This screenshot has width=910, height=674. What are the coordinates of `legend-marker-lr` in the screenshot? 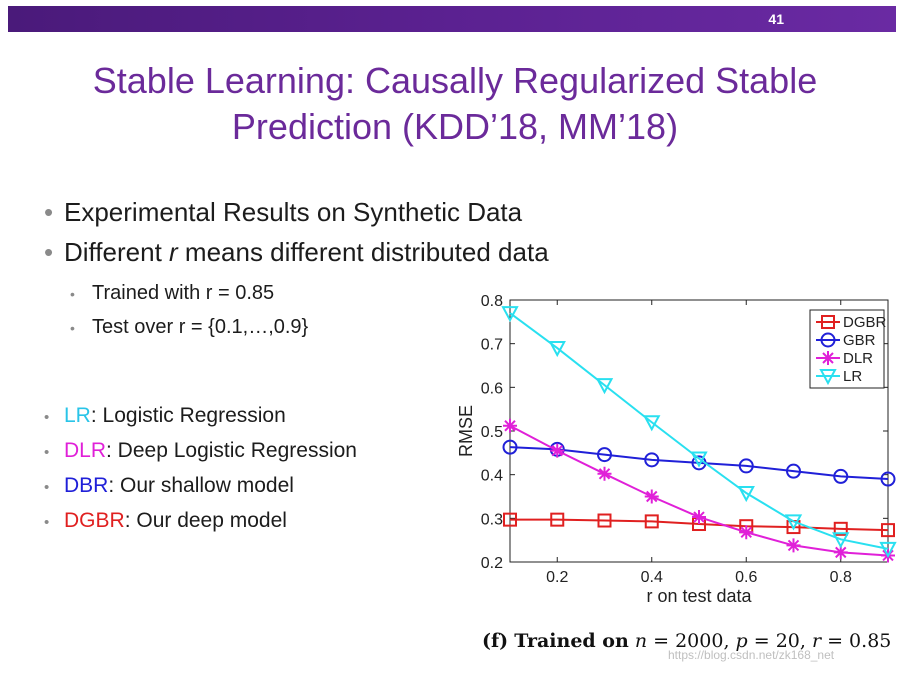 It's located at (828, 377).